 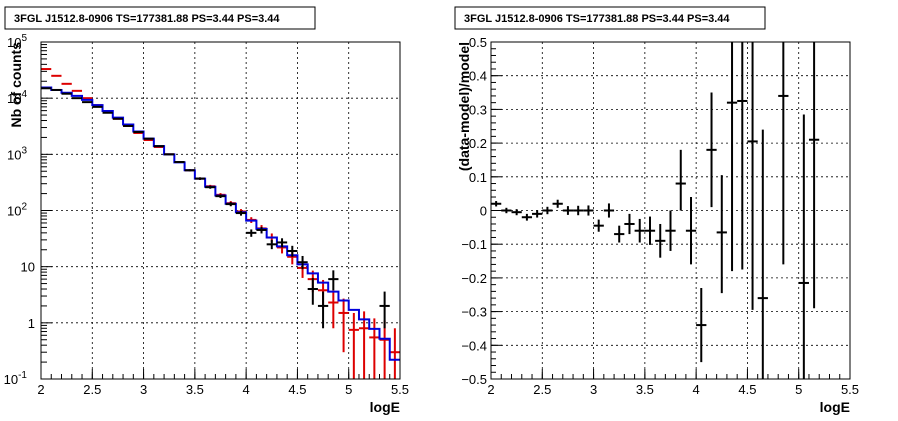 I want to click on left-x-tick-label: 3.5, so click(x=195, y=389).